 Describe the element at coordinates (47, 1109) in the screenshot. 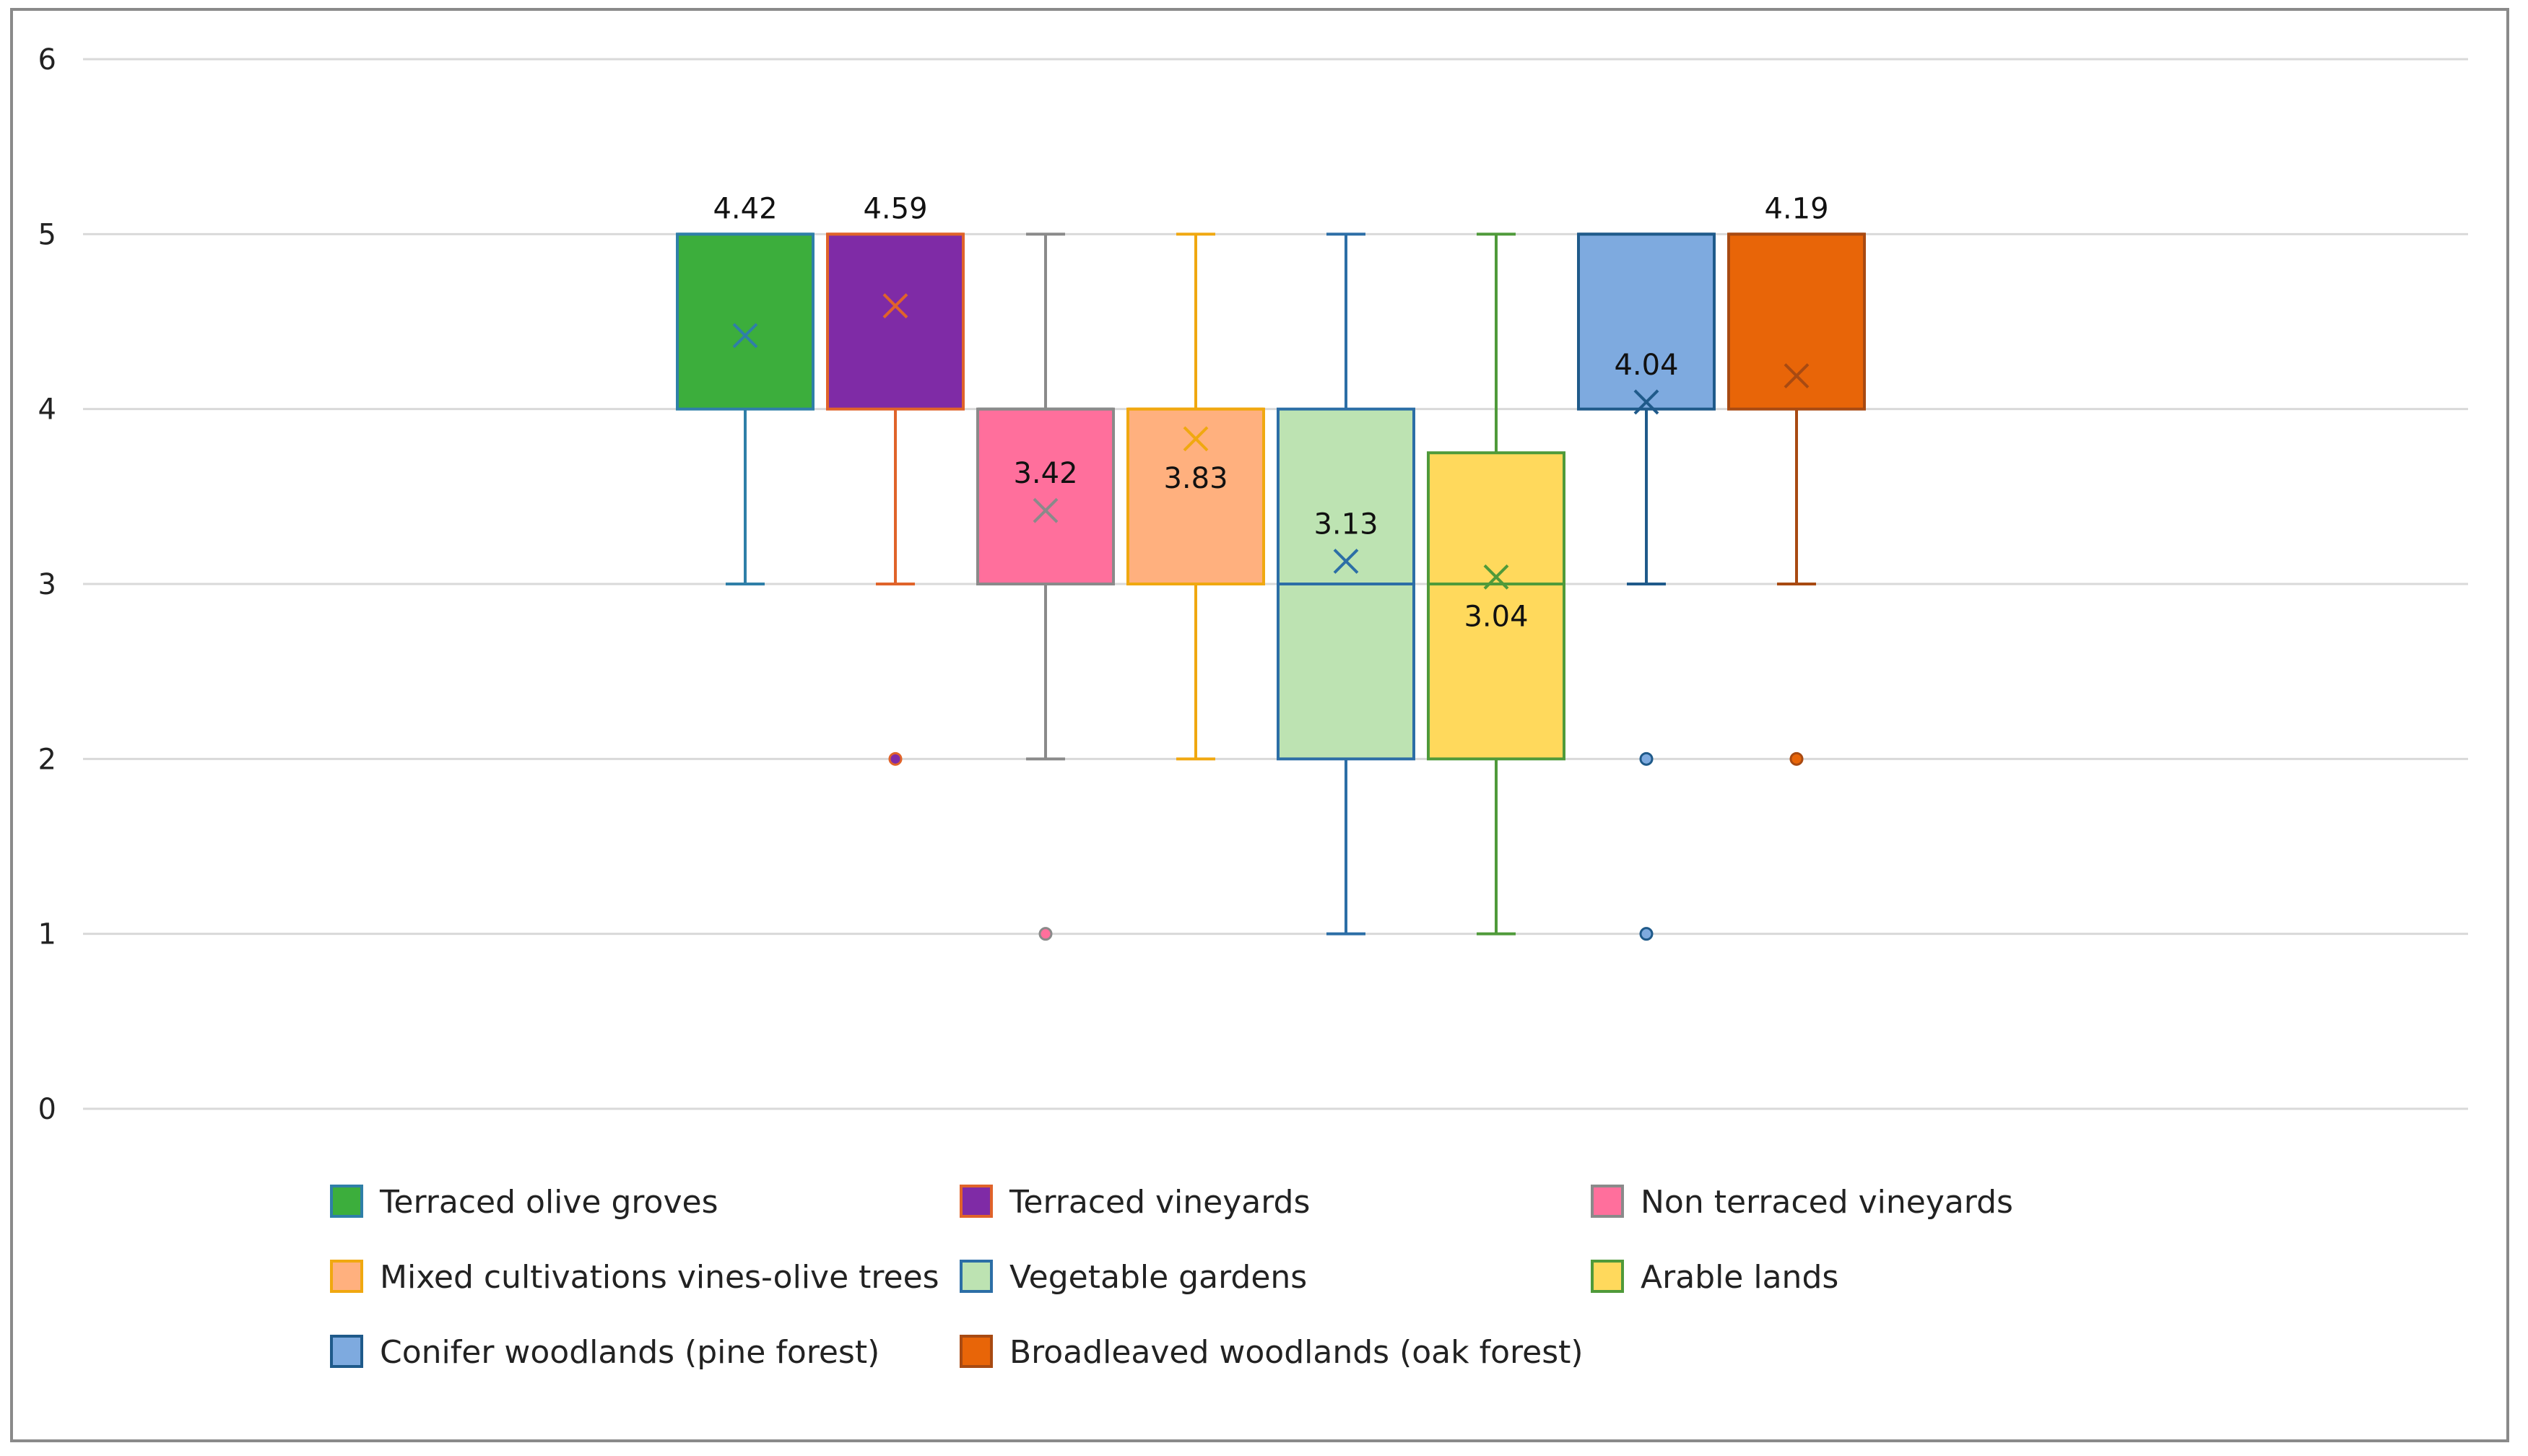

I see `y-tick-label: 0` at that location.